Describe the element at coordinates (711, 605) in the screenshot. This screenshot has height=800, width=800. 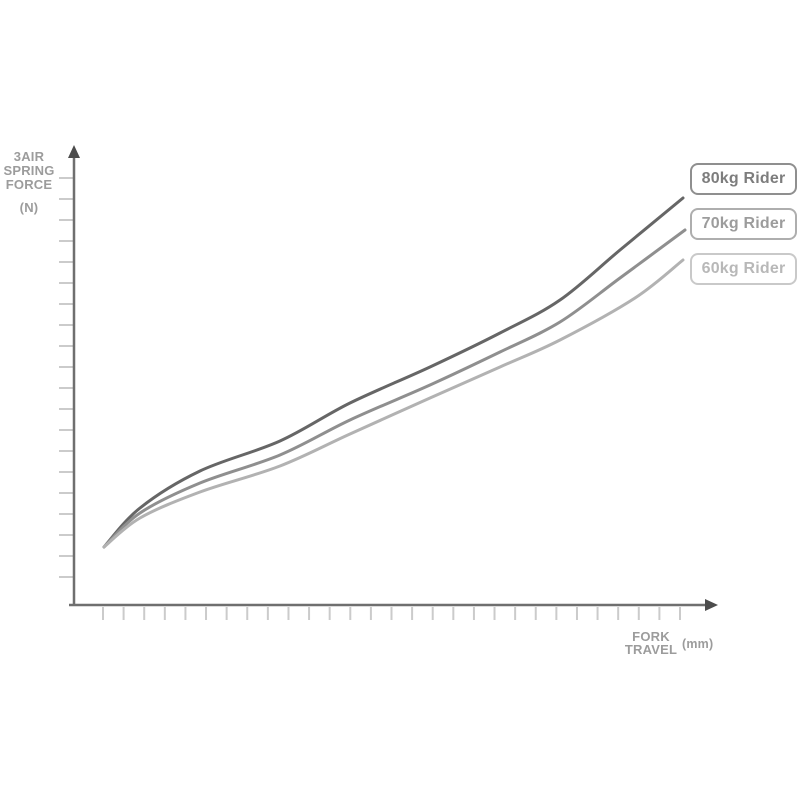
I see `x-axis-arrowhead-icon` at that location.